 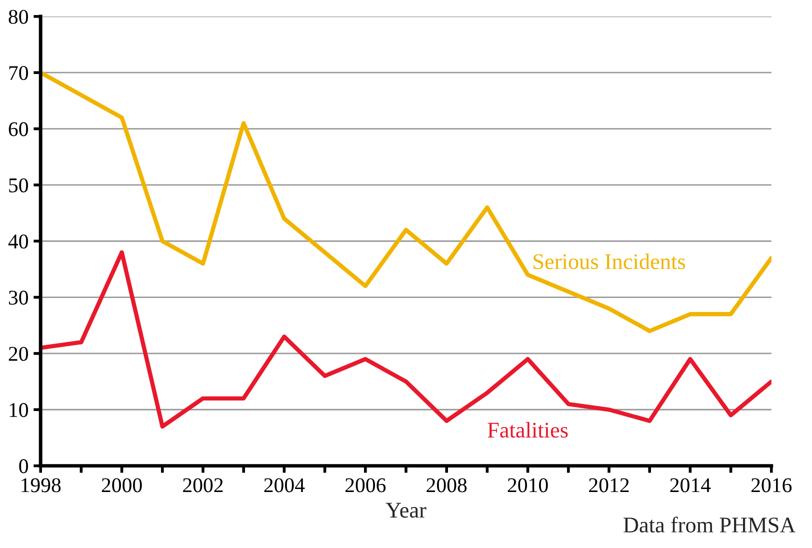 I want to click on series-label: Fatalities, so click(x=528, y=430).